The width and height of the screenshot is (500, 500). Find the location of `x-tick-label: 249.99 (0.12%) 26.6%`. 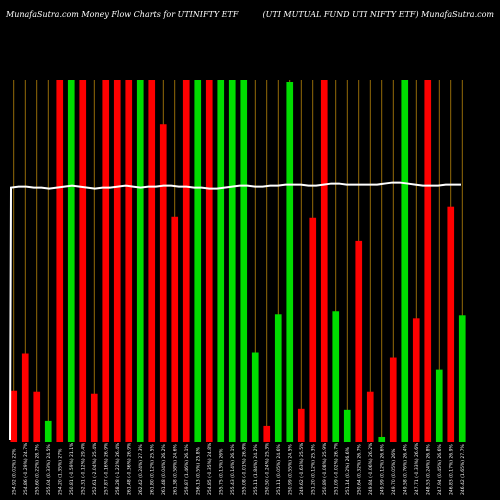

x-tick-label: 249.99 (0.12%) 26.6% is located at coordinates (382, 469).